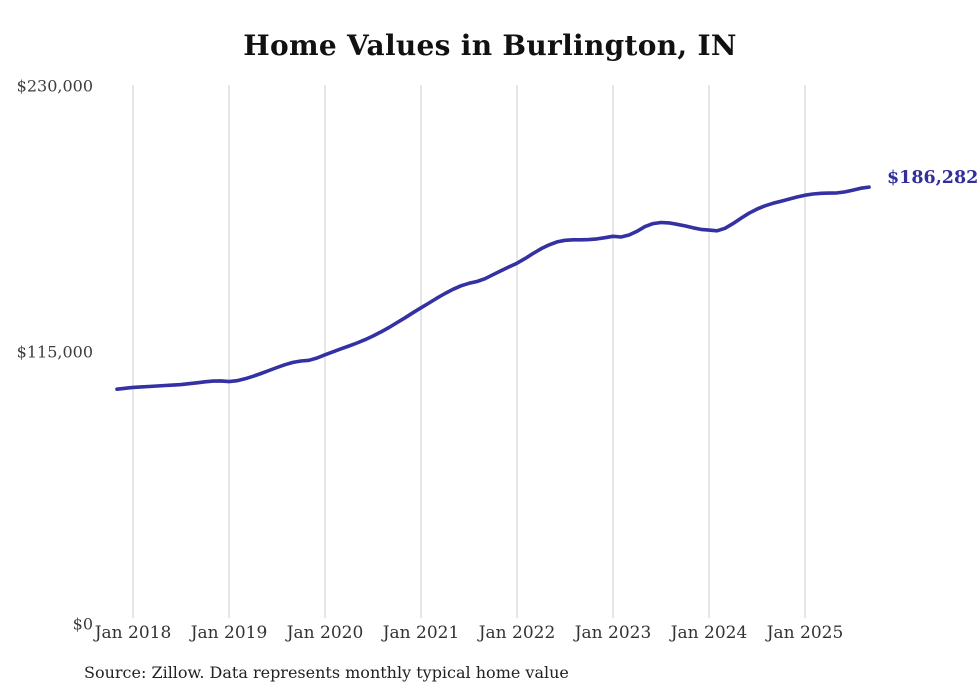  I want to click on y-tick-230000: $230,000, so click(54, 86).